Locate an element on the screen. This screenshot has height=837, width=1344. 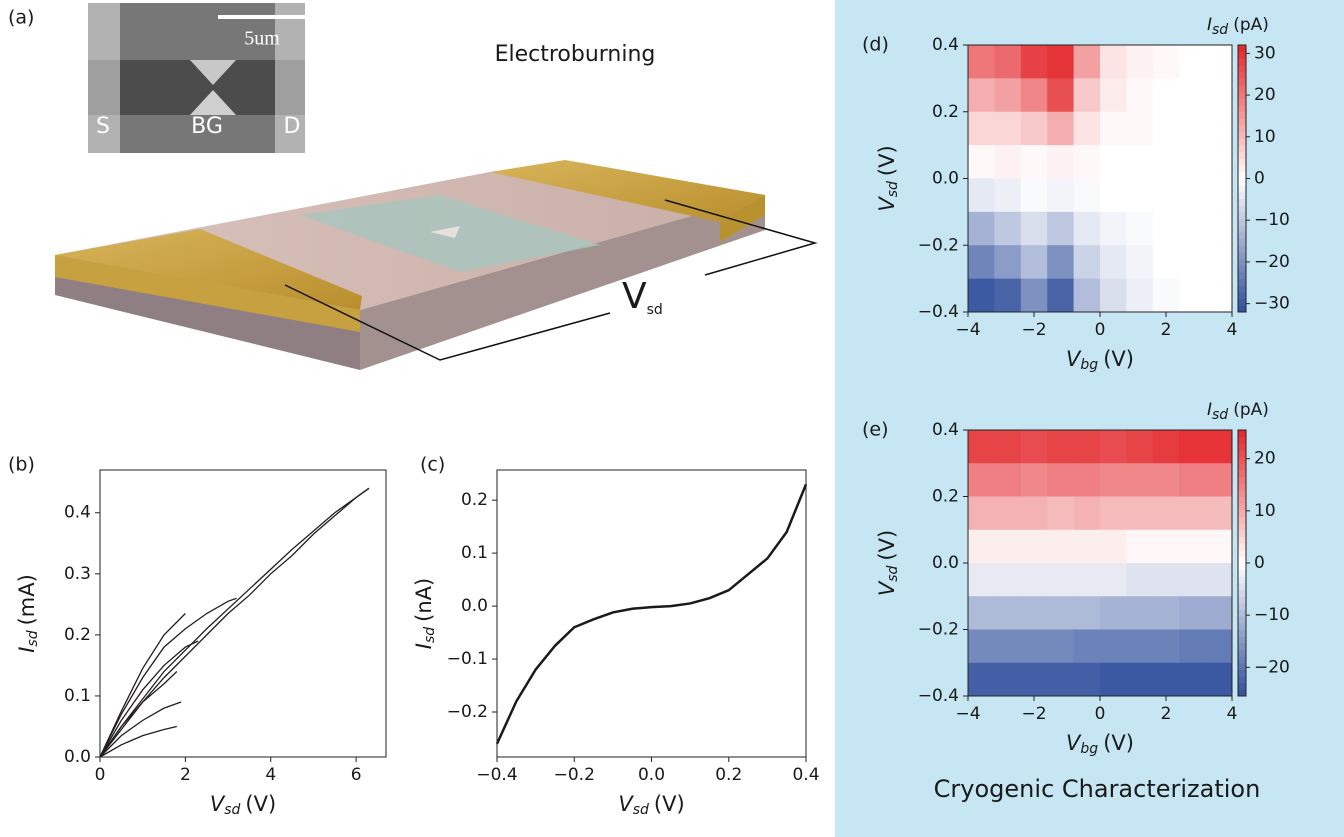
bias-symbol: V is located at coordinates (634, 296).